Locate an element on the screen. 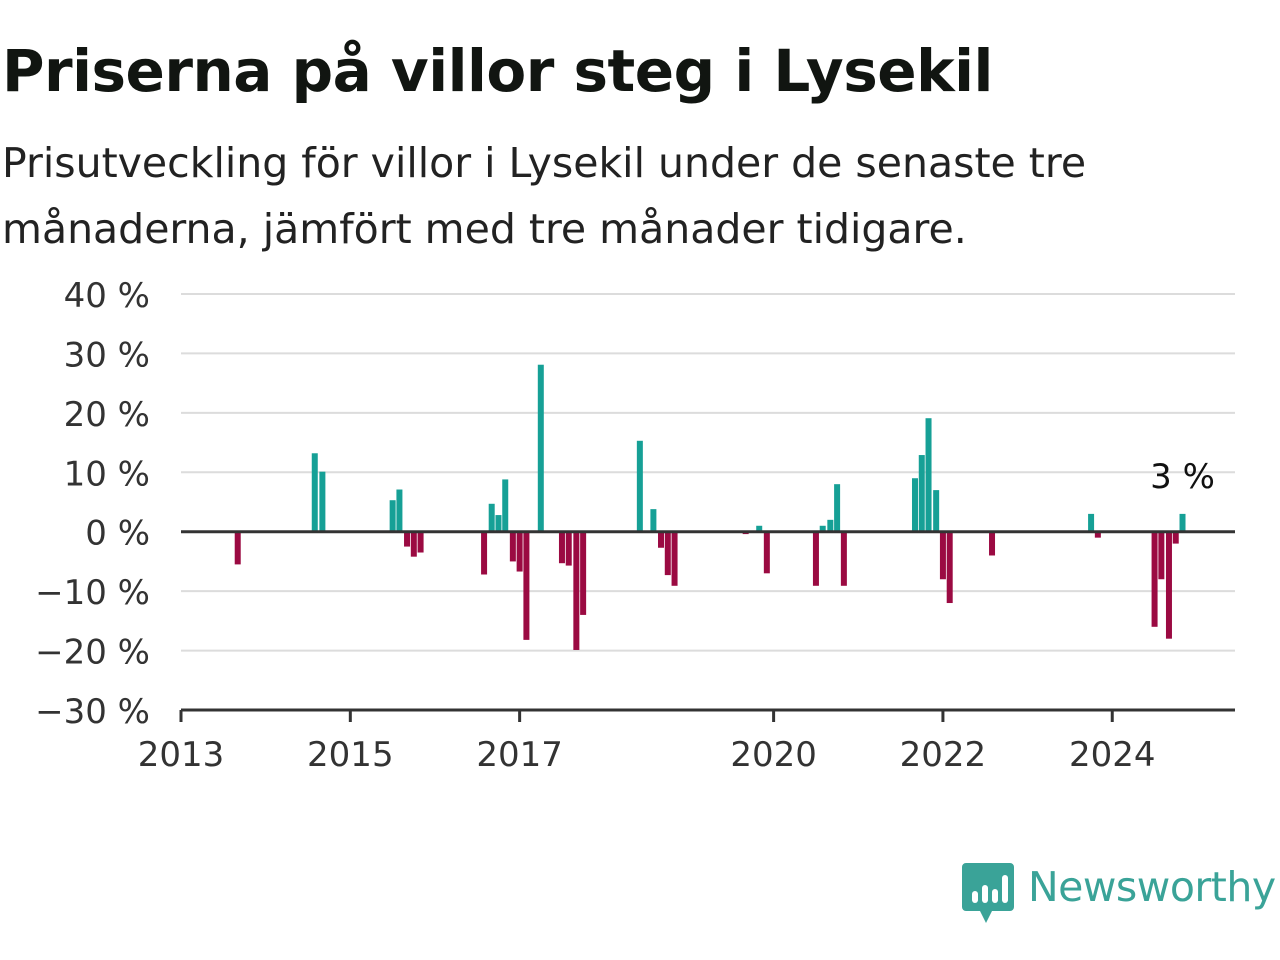  x-tick-label: 2022 is located at coordinates (943, 755).